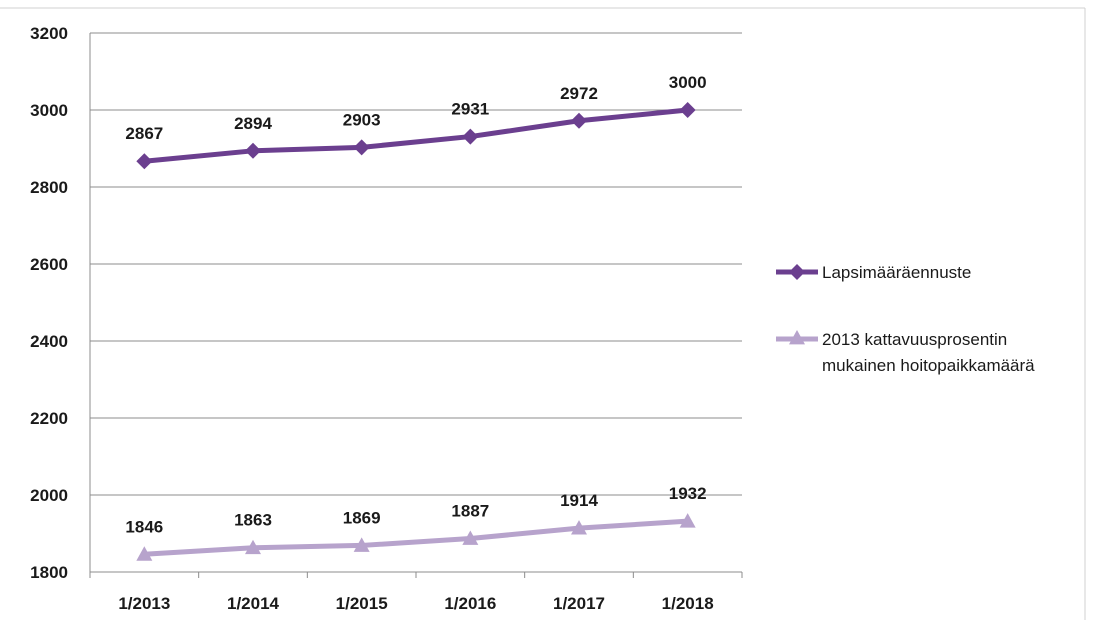 This screenshot has width=1095, height=620. I want to click on data-label: 1846, so click(144, 526).